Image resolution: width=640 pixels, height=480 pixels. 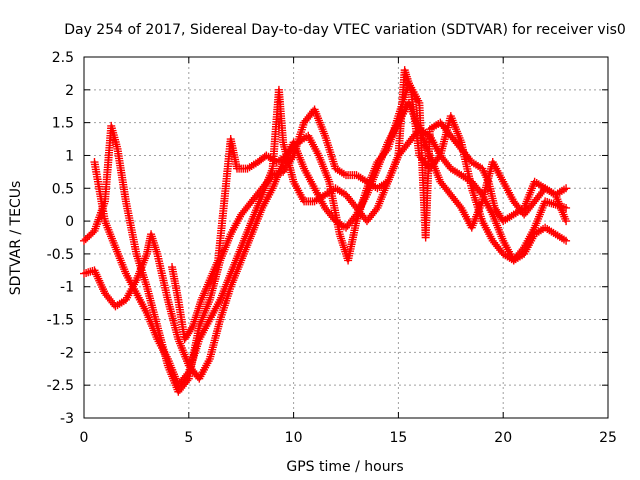 What do you see at coordinates (67, 419) in the screenshot?
I see `y-tick-label: -3` at bounding box center [67, 419].